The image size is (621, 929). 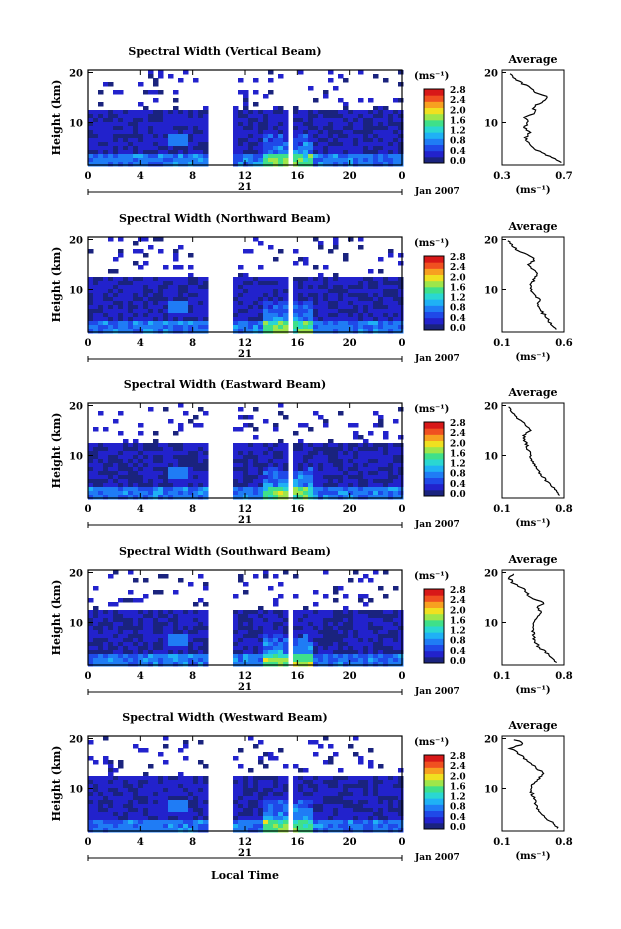 What do you see at coordinates (458, 818) in the screenshot?
I see `colorbar-tick-label: 0.4` at bounding box center [458, 818].